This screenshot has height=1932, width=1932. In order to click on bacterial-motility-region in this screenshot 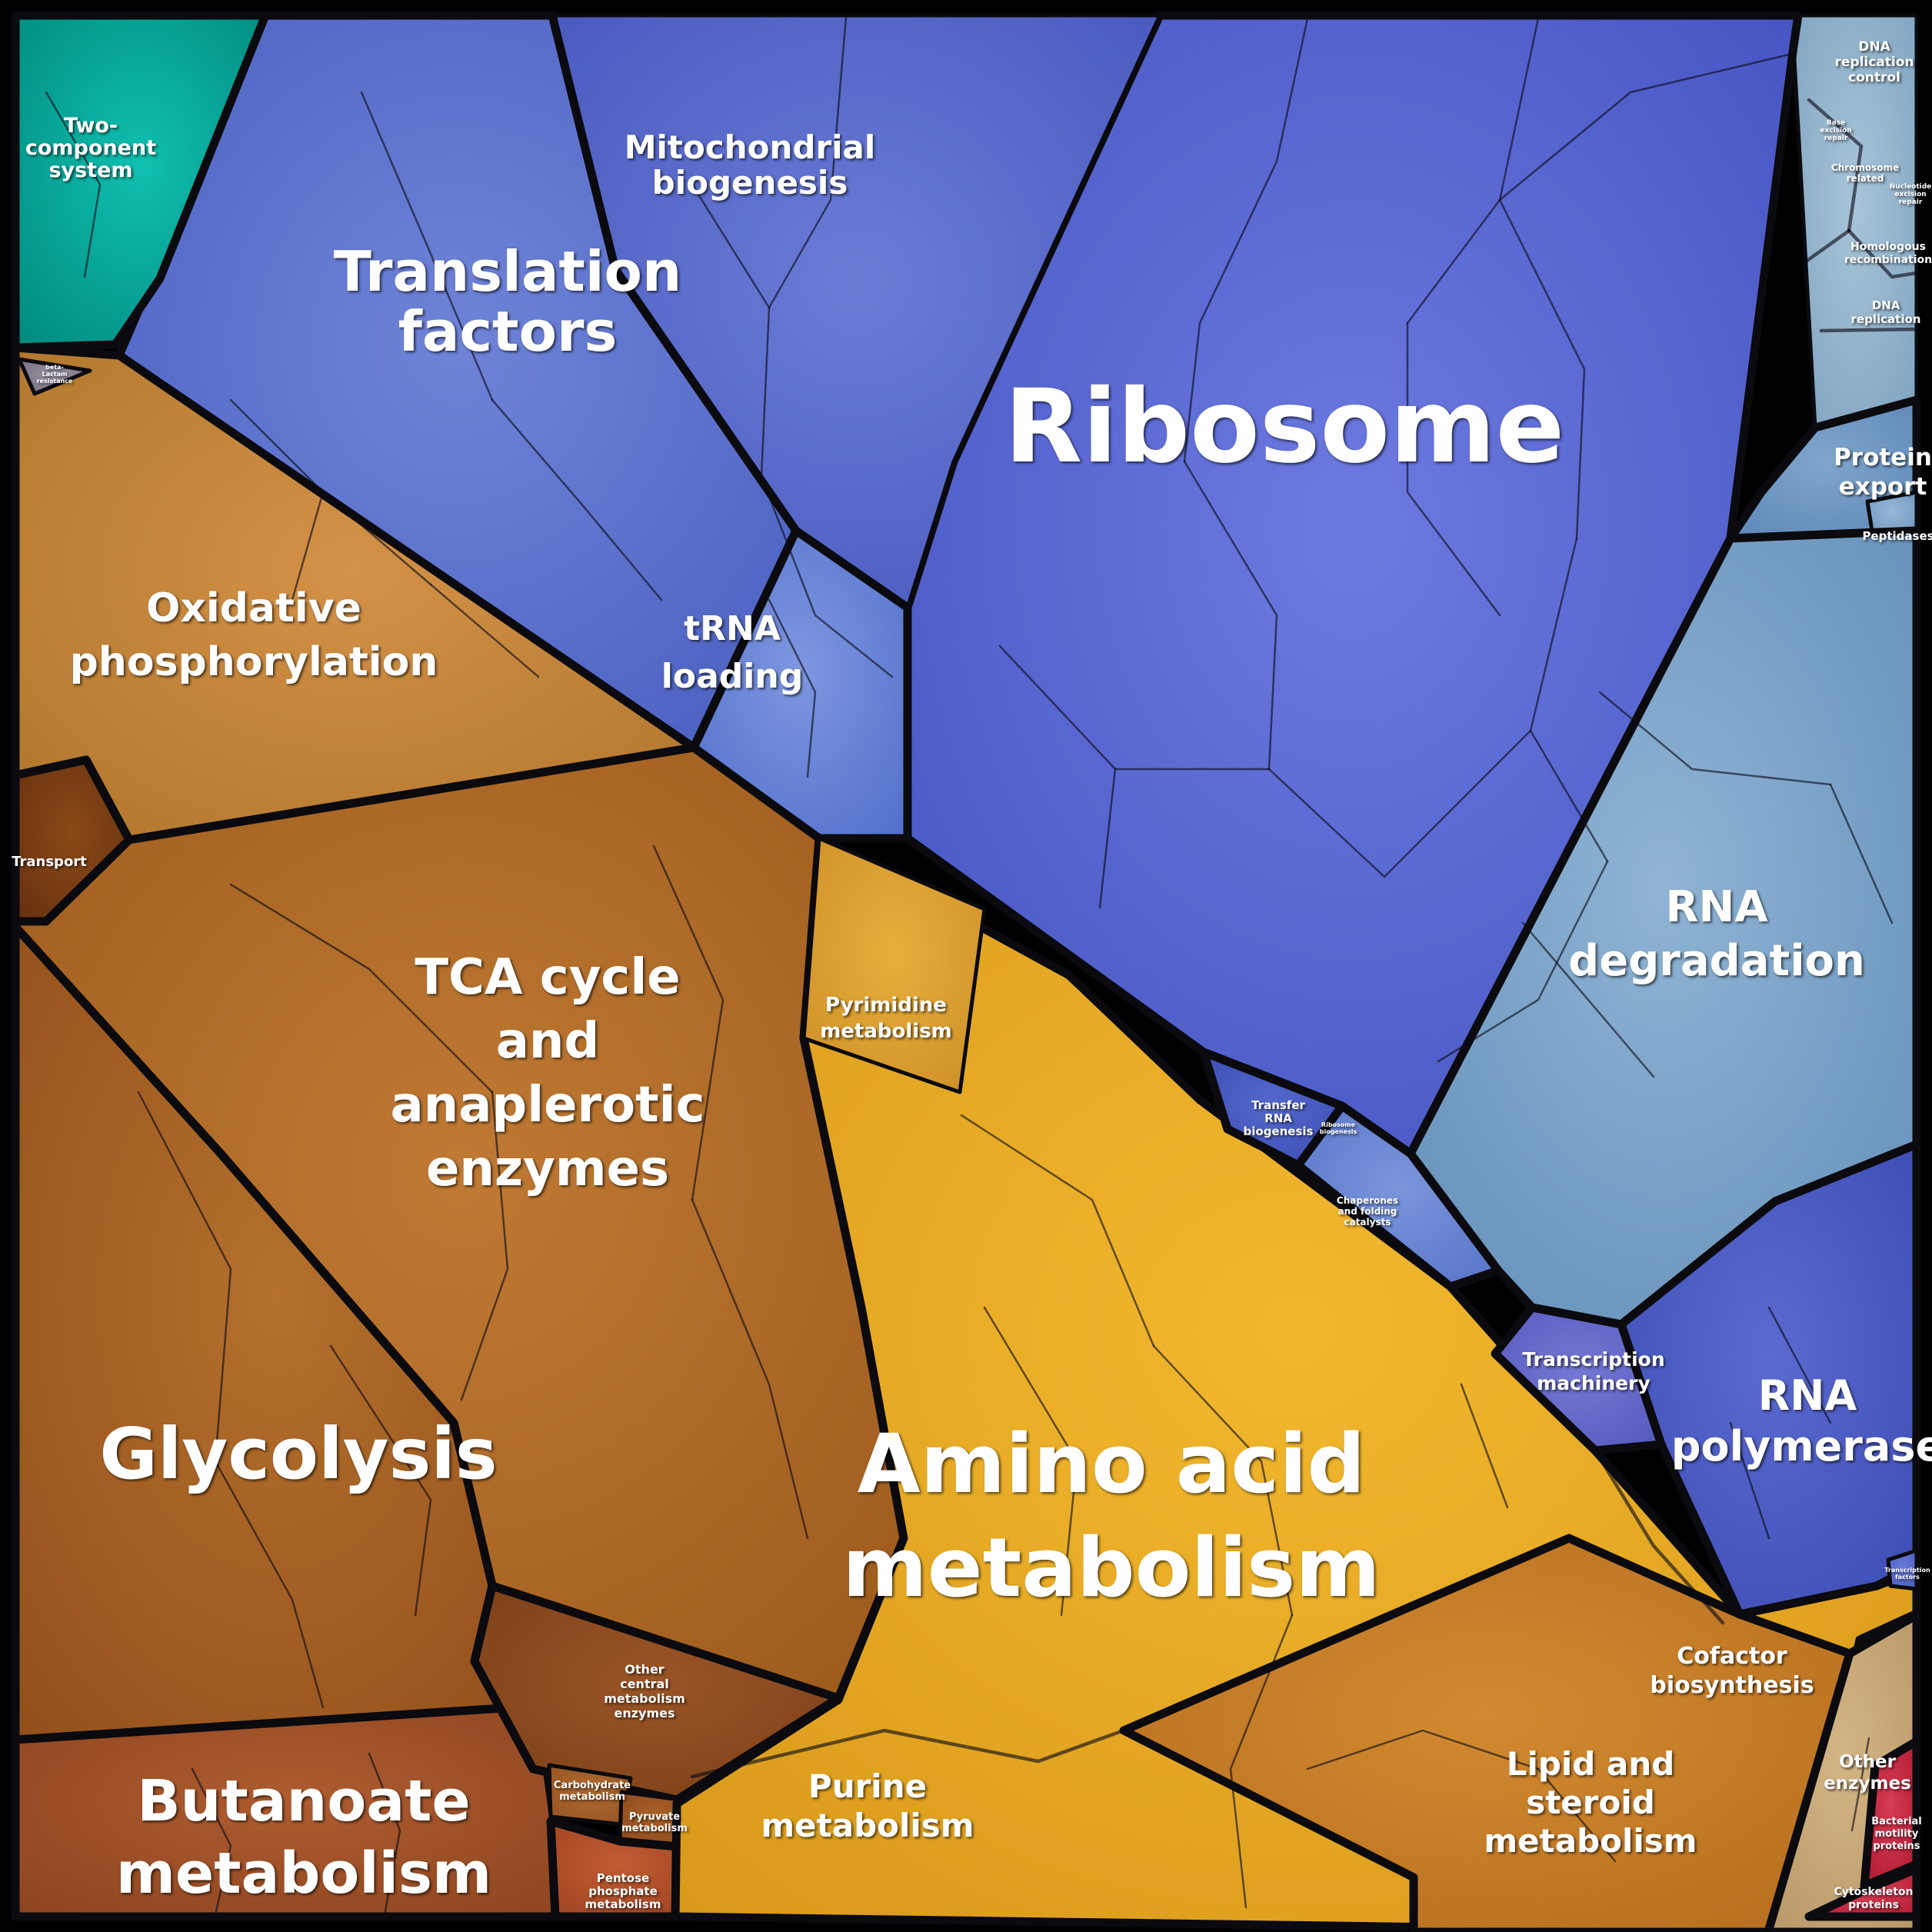, I will do `click(1890, 1813)`.